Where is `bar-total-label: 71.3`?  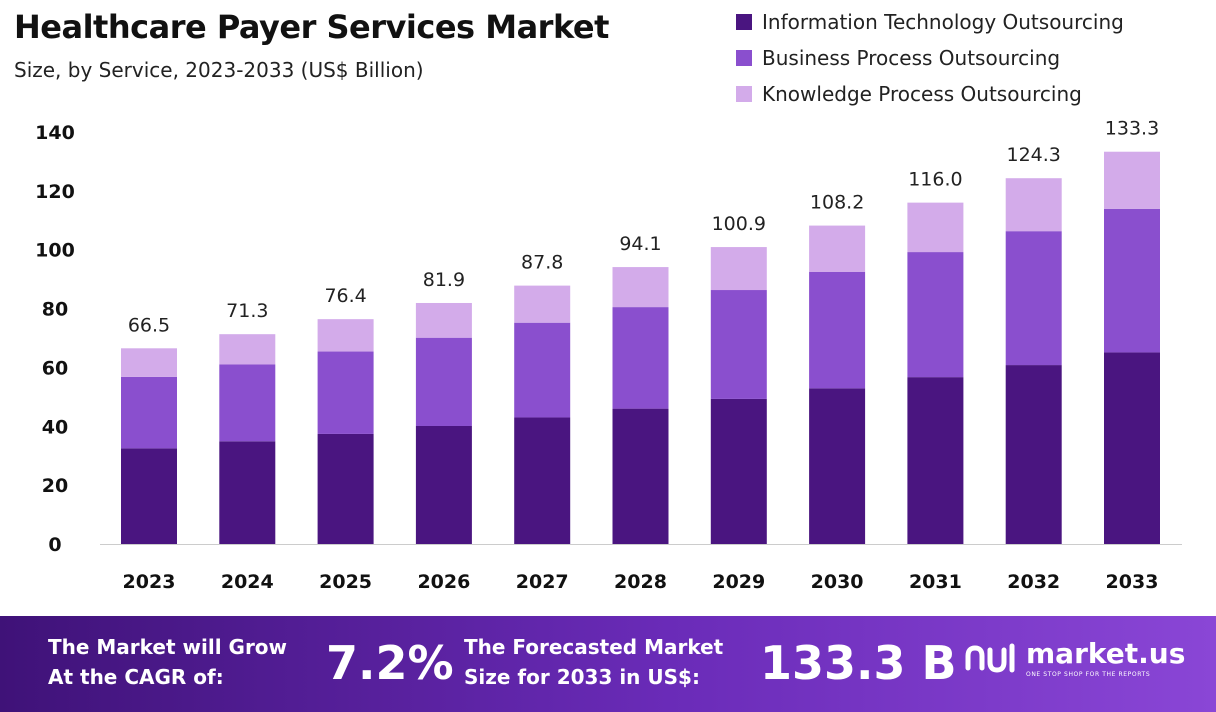 bar-total-label: 71.3 is located at coordinates (247, 311).